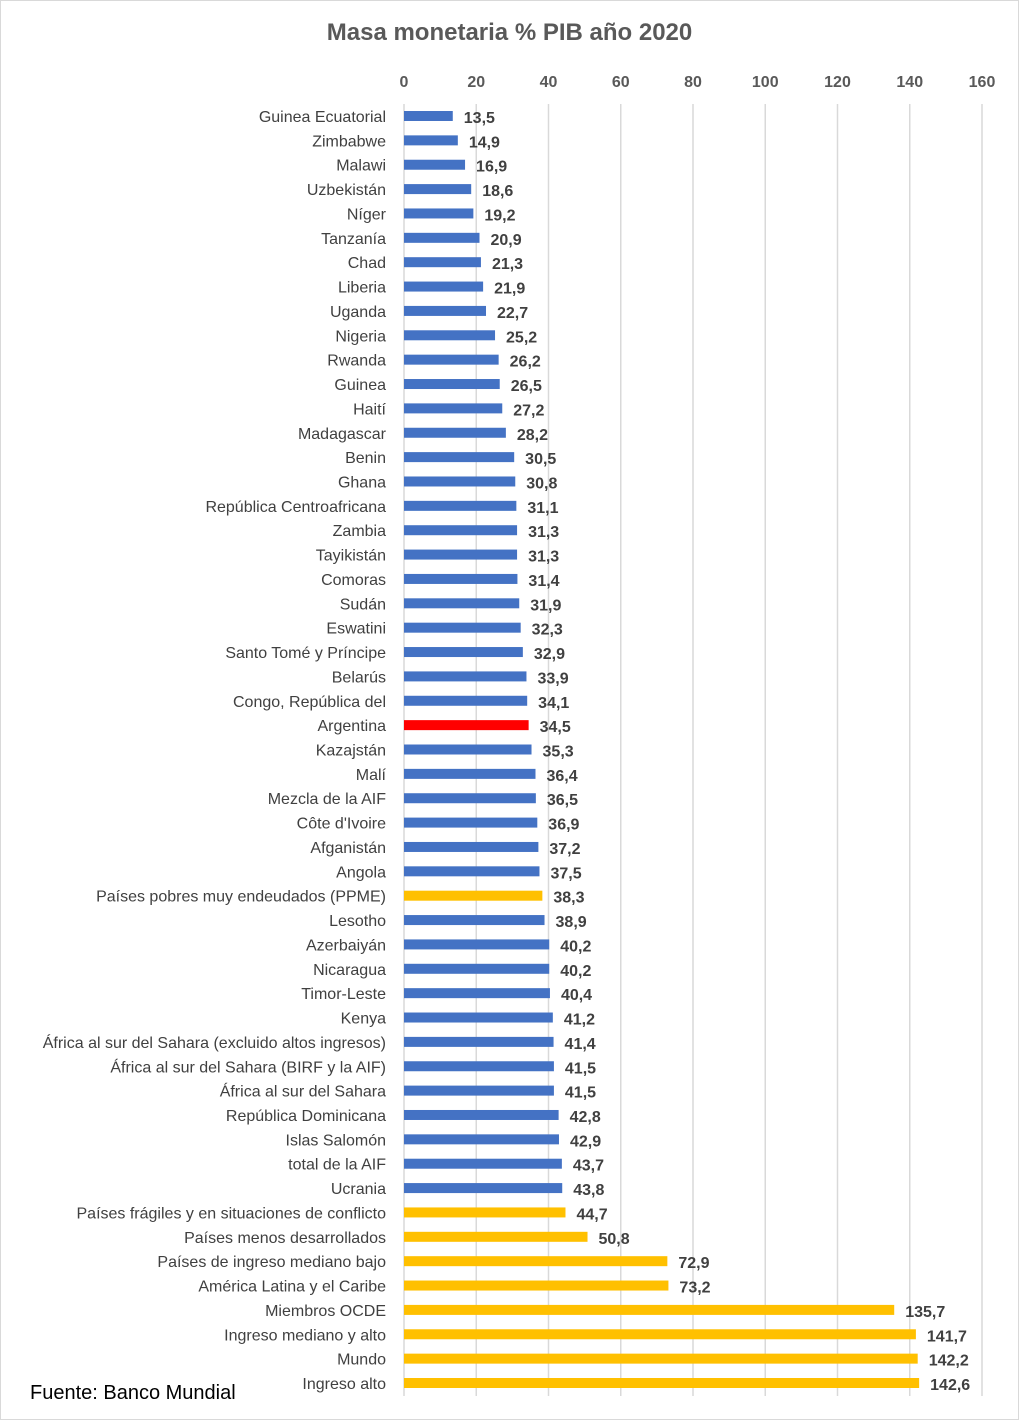 This screenshot has height=1420, width=1019. What do you see at coordinates (327, 799) in the screenshot?
I see `category-label: Mezcla de la AIF` at bounding box center [327, 799].